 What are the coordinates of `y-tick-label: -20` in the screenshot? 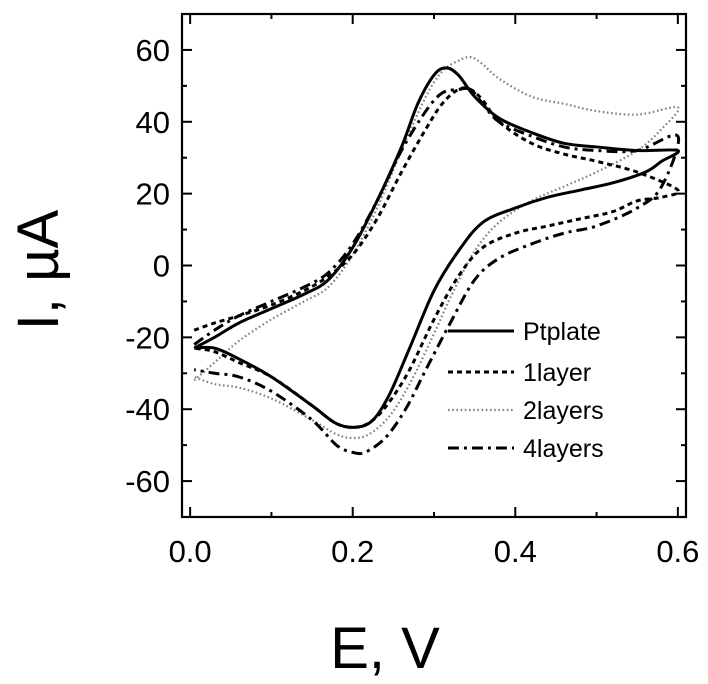 It's located at (147, 337).